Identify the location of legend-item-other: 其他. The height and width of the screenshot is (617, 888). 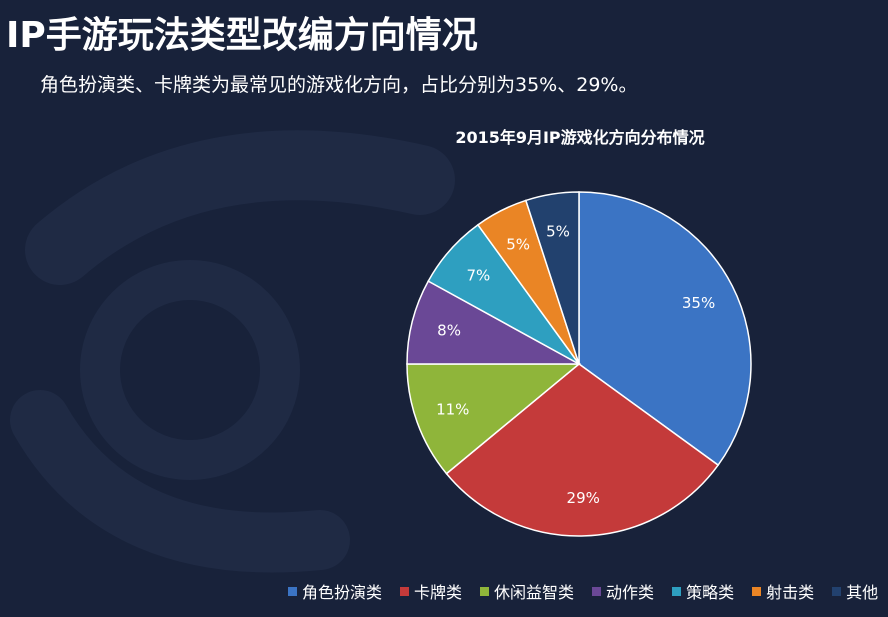
(855, 591).